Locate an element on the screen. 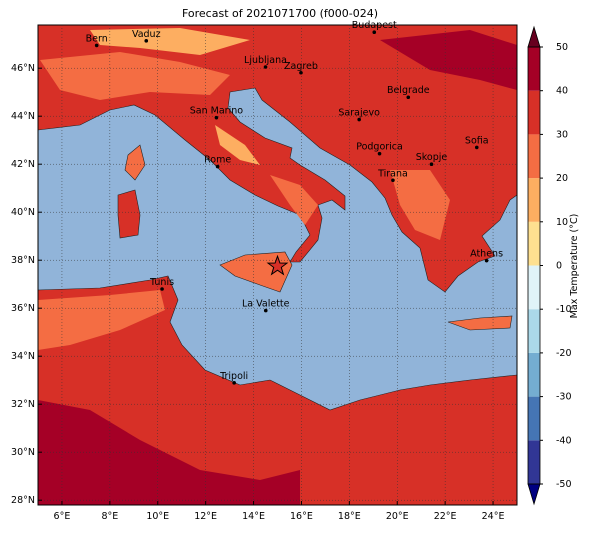 The height and width of the screenshot is (533, 592). y-tick-label: 46°N is located at coordinates (23, 68).